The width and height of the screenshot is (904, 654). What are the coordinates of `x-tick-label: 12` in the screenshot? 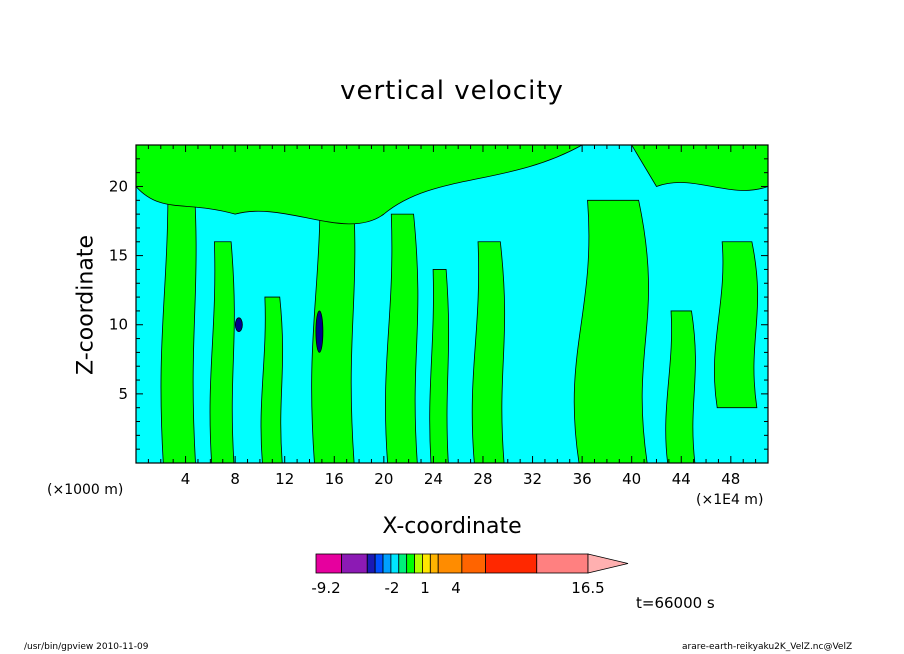 It's located at (284, 479).